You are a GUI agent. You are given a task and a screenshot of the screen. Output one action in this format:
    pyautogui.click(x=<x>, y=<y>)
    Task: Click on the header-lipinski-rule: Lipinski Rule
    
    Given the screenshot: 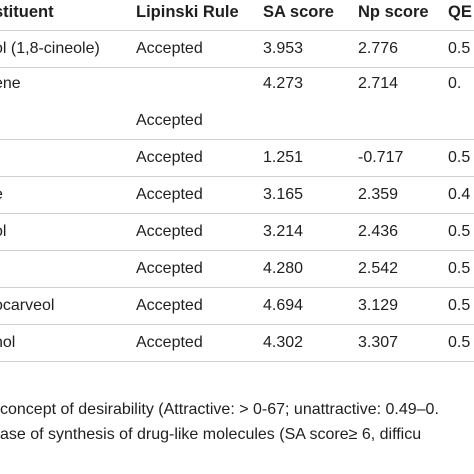 What is the action you would take?
    pyautogui.click(x=187, y=12)
    